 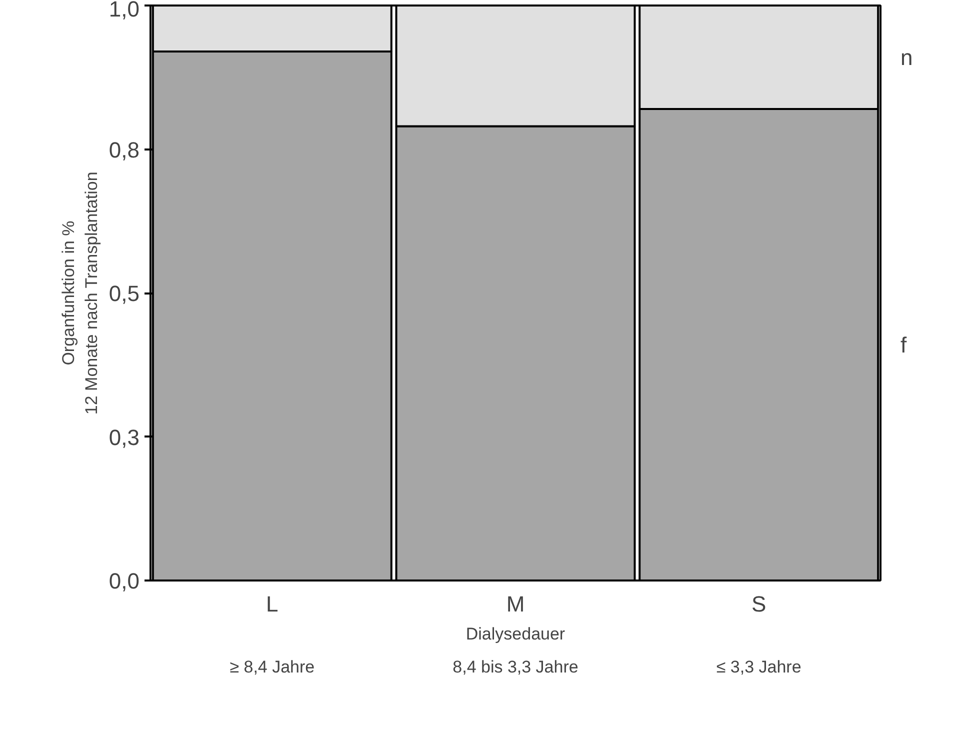 I want to click on y-tick-label: 0,3, so click(x=124, y=437).